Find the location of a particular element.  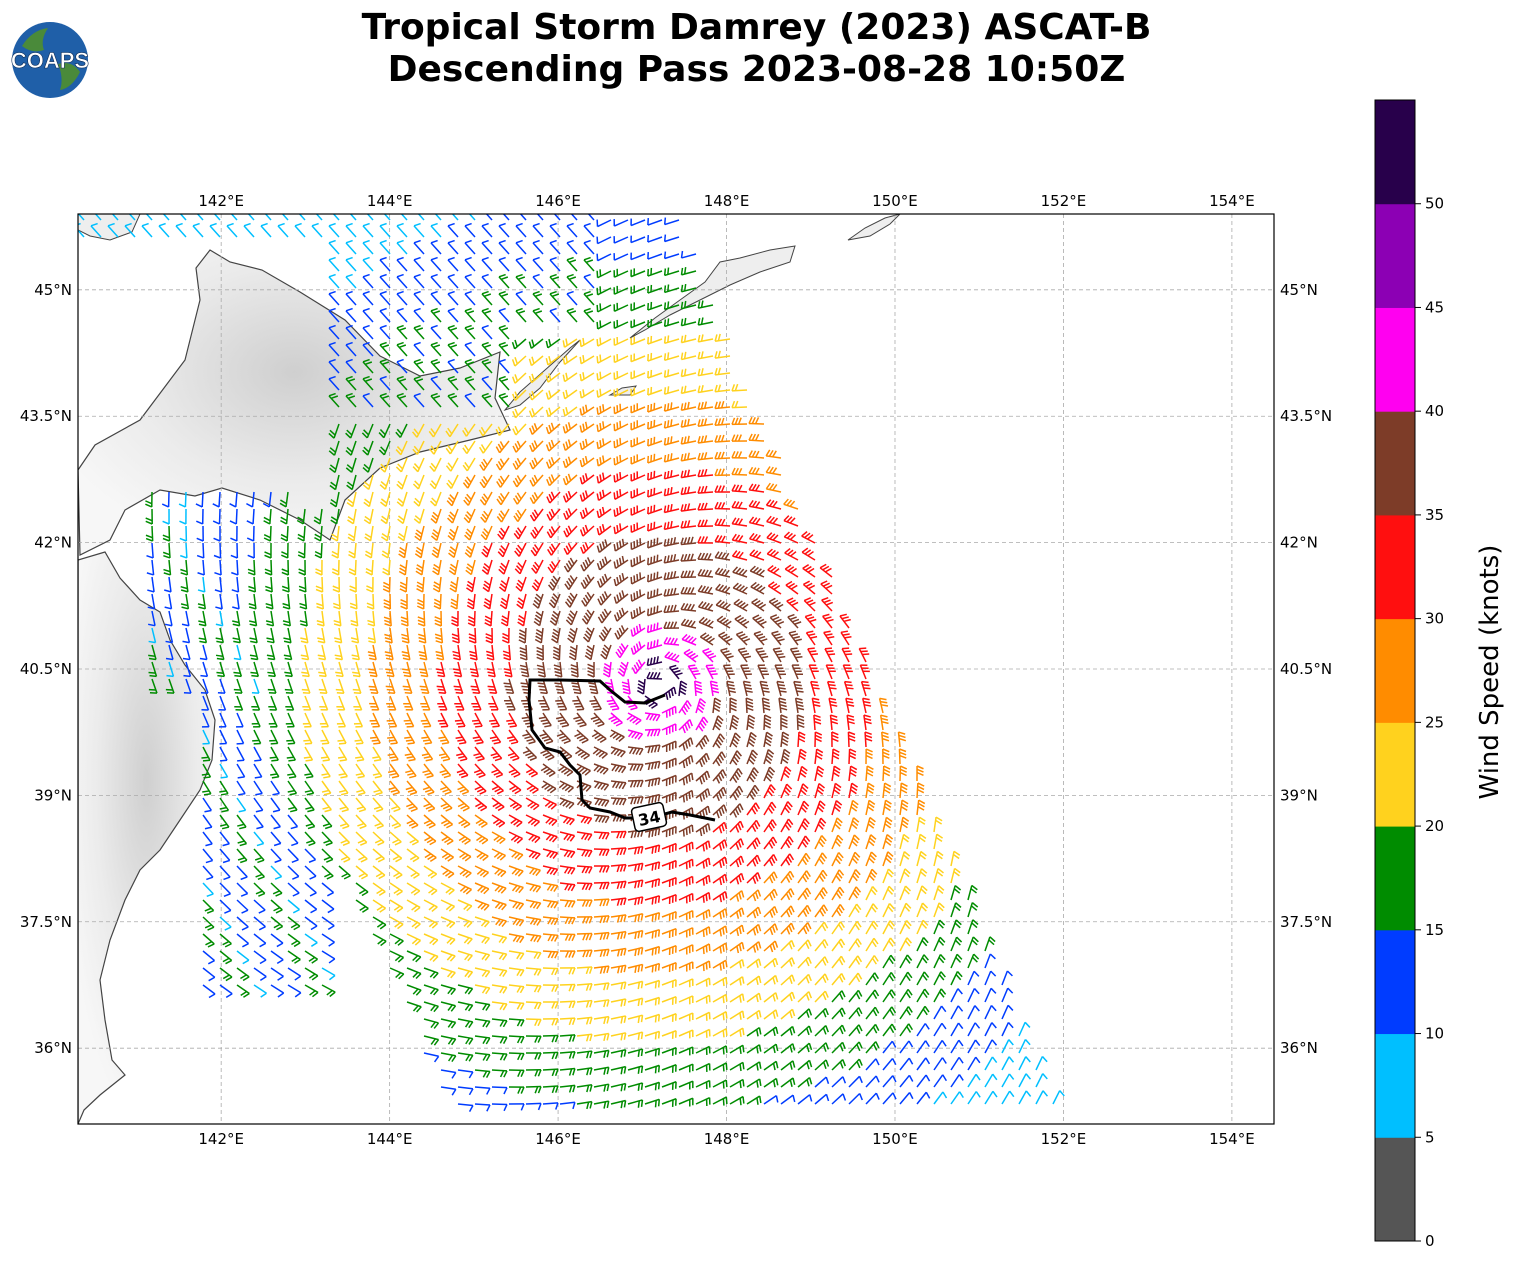

lat-tick-label: 39°N is located at coordinates (1299, 795).